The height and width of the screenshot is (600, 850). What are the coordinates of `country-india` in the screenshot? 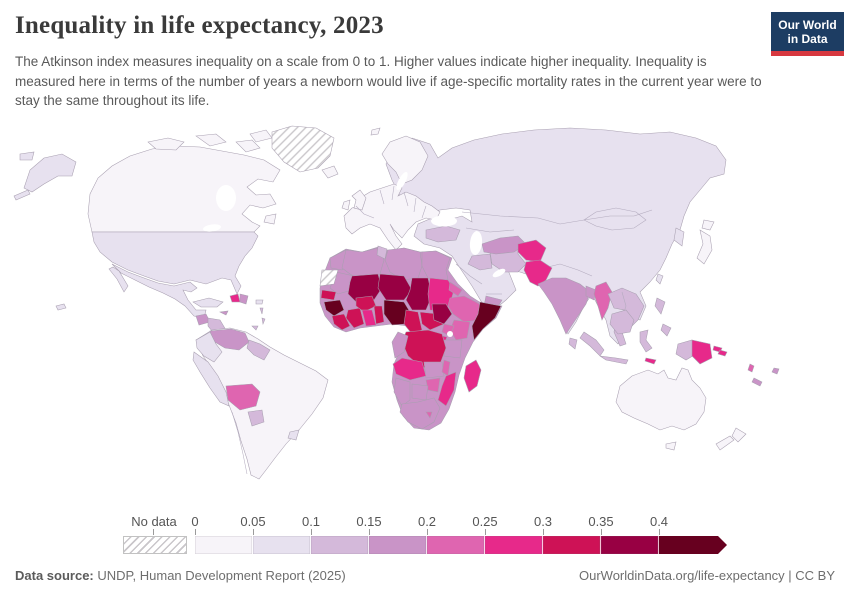 It's located at (564, 306).